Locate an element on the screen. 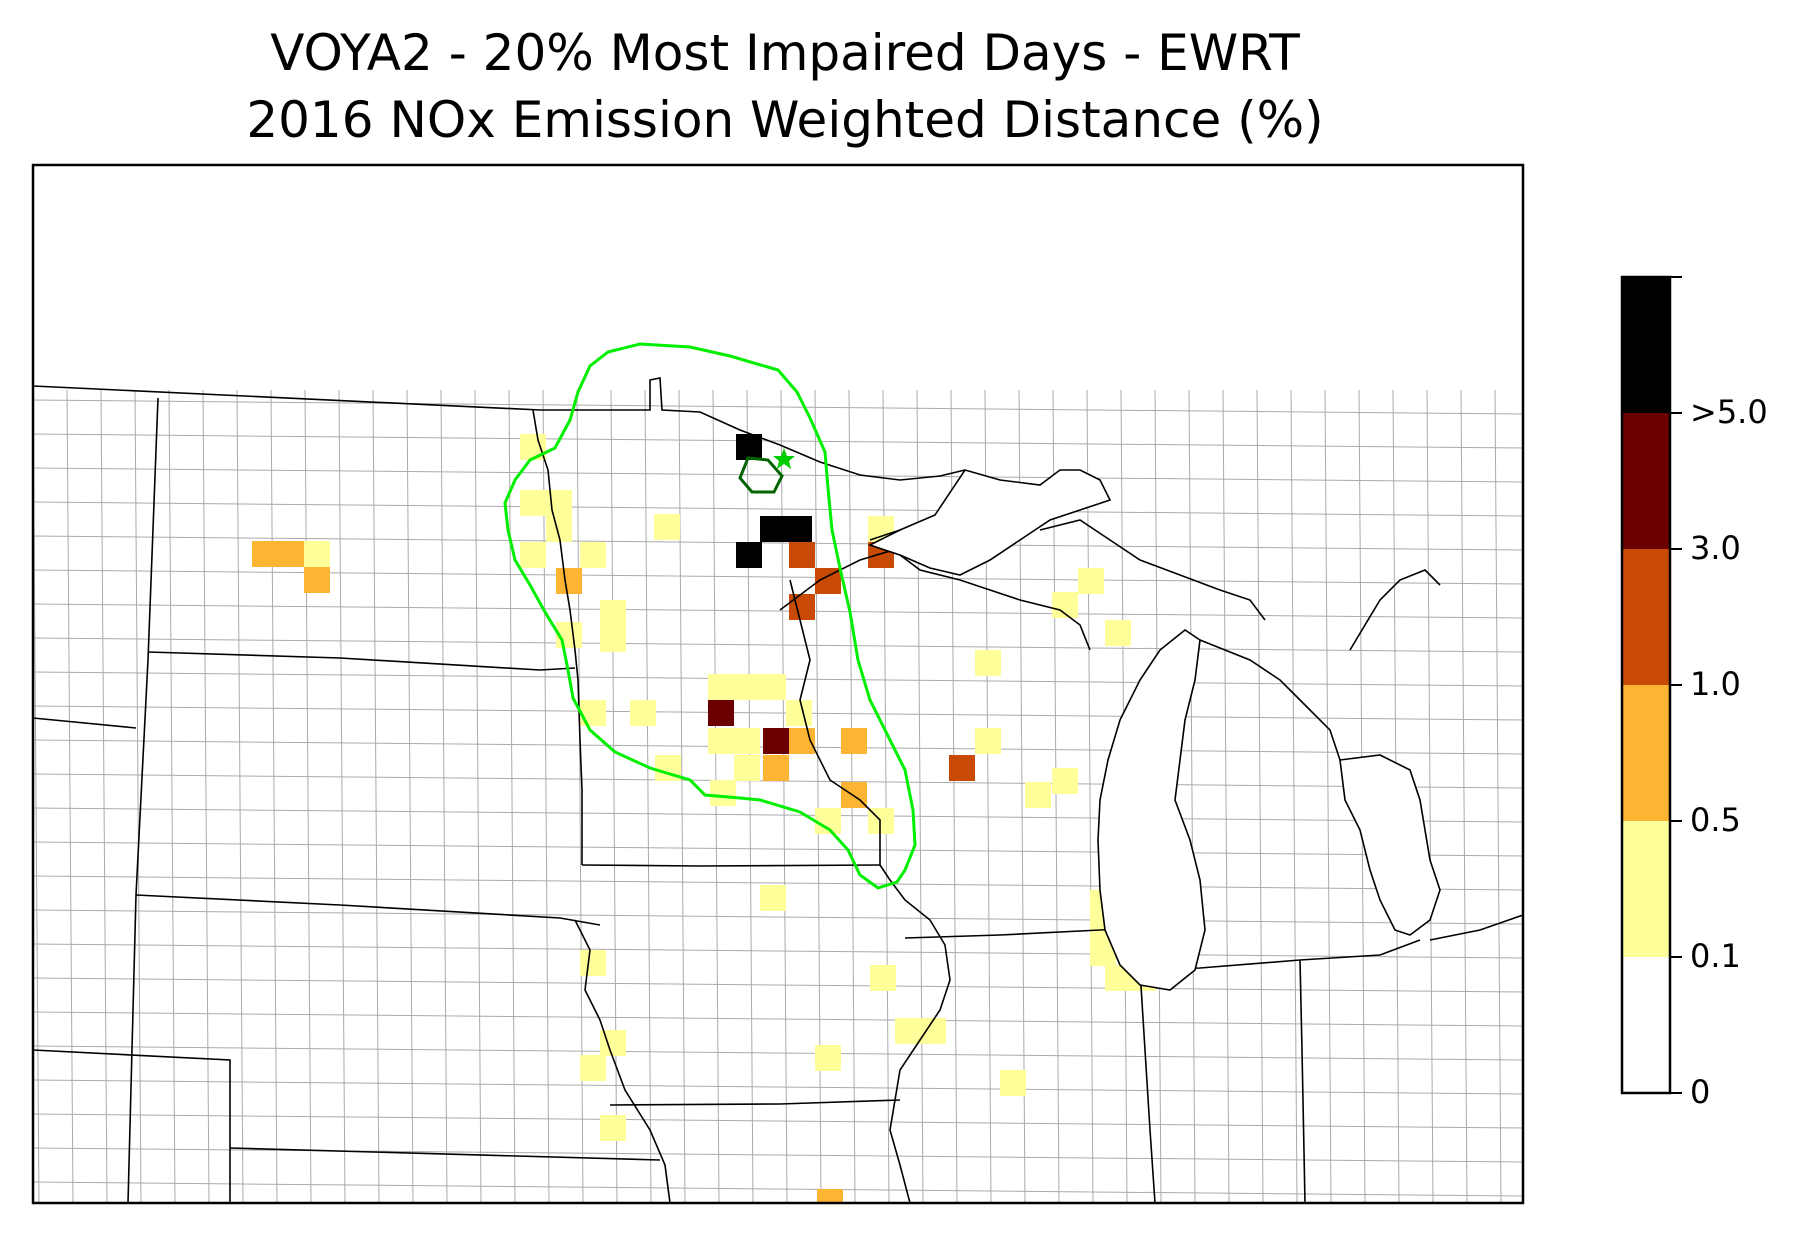 Image resolution: width=1815 pixels, height=1233 pixels. colorbar-tick-label: 3.0 is located at coordinates (1715, 548).